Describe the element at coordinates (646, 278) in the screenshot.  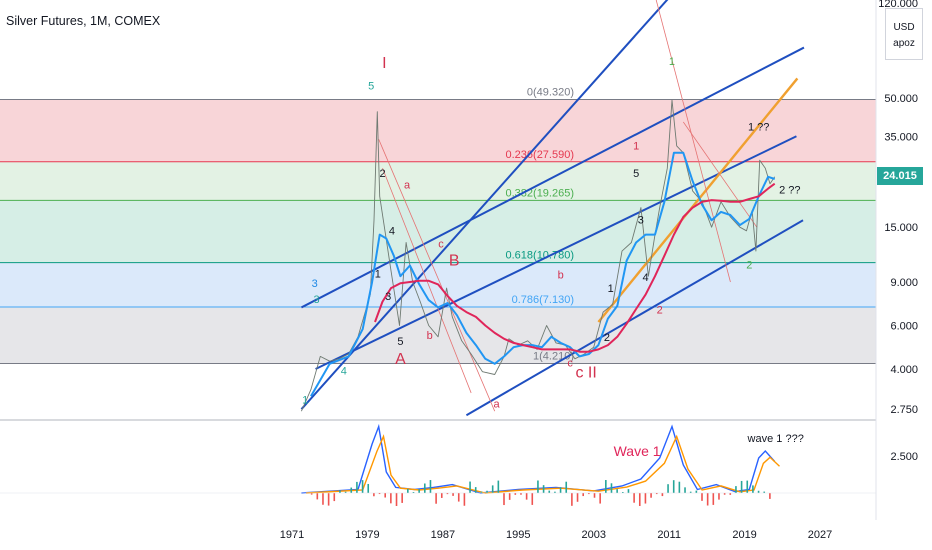
I see `wave-label-23: 4` at that location.